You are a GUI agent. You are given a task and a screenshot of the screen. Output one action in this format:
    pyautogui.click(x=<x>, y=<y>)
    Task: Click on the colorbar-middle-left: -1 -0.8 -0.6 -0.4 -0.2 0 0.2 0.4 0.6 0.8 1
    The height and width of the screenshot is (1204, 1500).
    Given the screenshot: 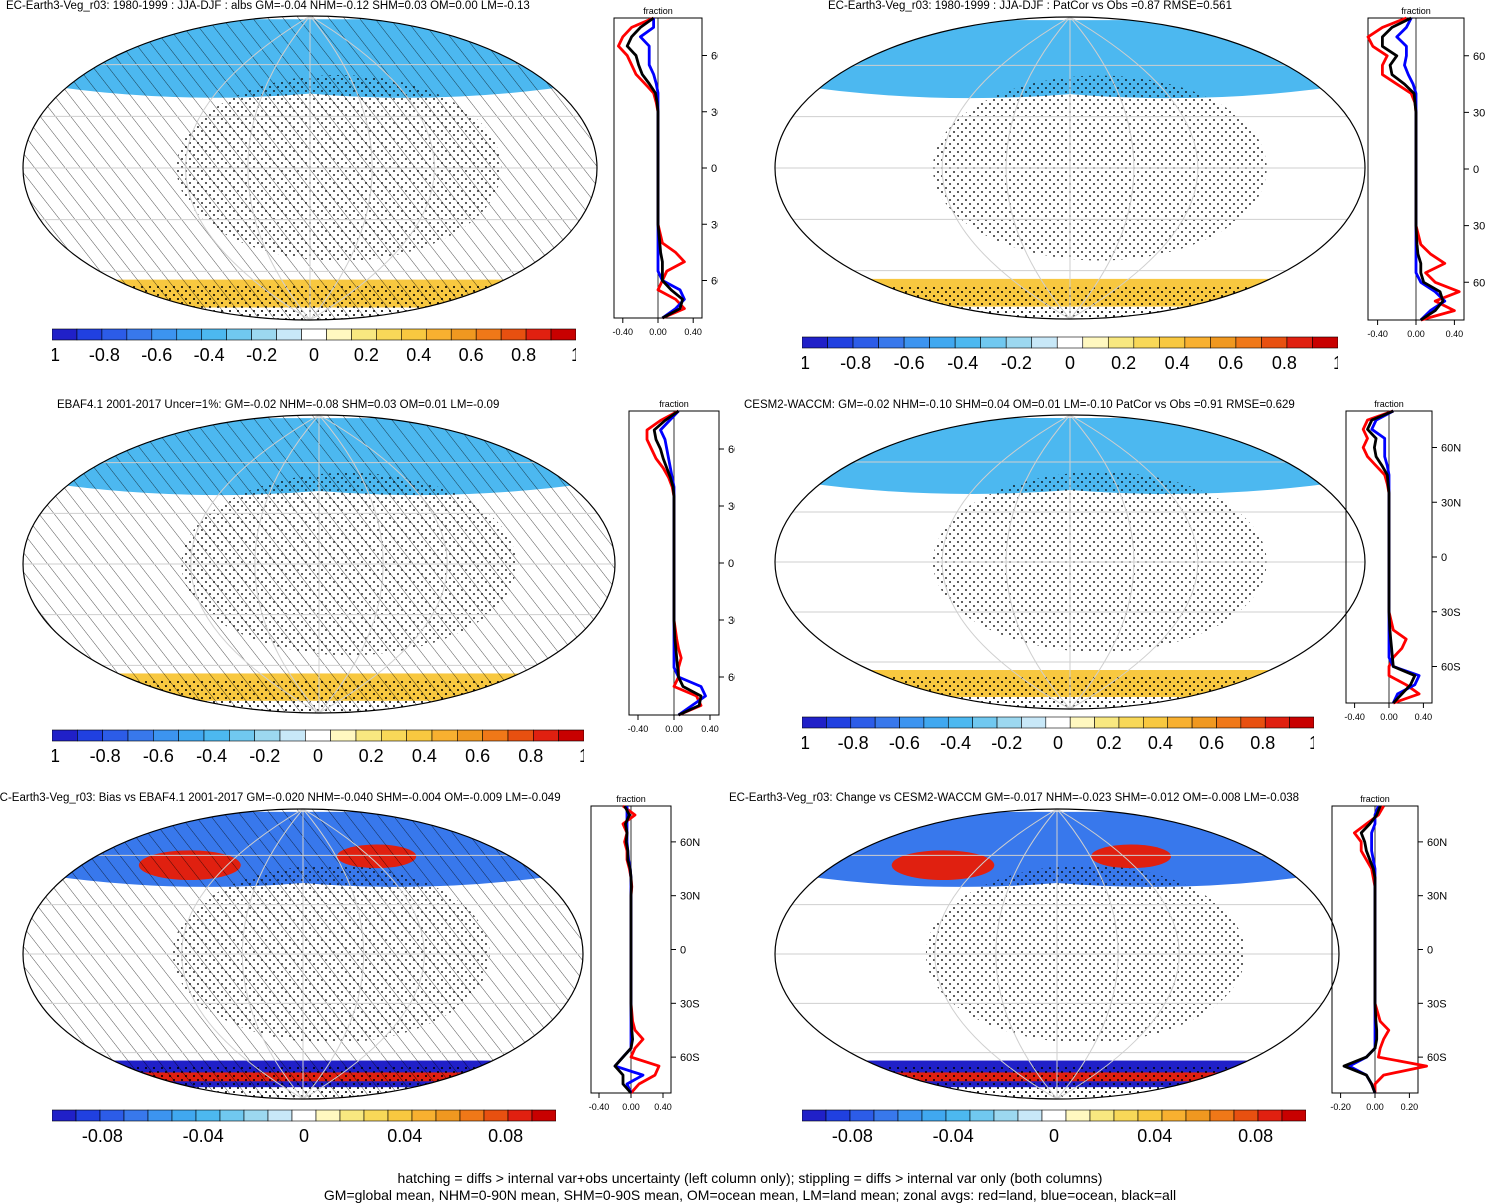 What is the action you would take?
    pyautogui.click(x=318, y=747)
    